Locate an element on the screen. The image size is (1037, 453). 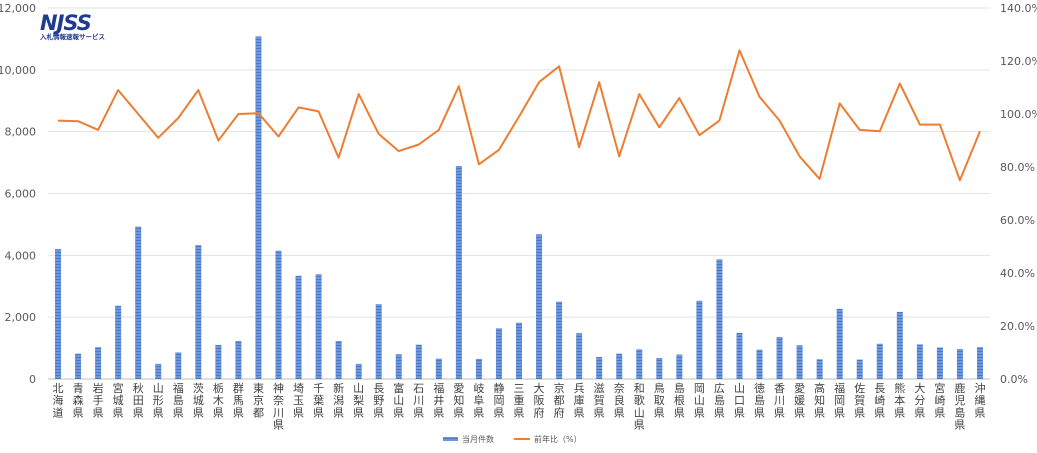
category-label: 岡山県 is located at coordinates (699, 400).